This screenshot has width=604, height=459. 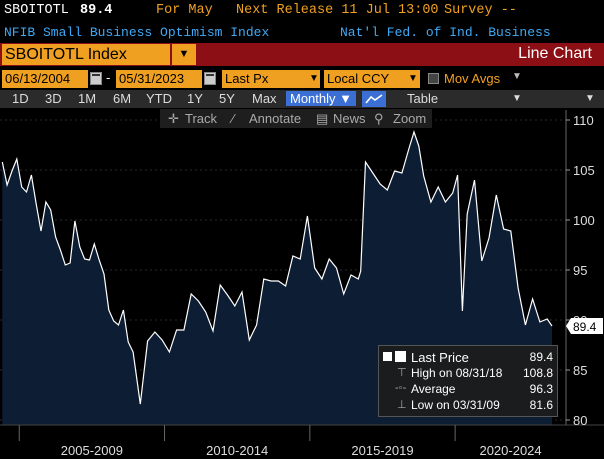 I want to click on legend-high-label: High on 08/31/18, so click(x=457, y=373).